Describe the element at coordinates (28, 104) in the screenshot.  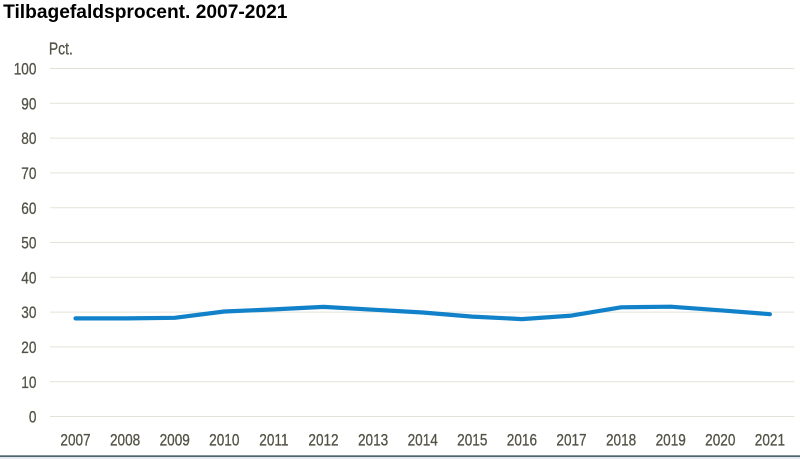
I see `svg-text: 90` at that location.